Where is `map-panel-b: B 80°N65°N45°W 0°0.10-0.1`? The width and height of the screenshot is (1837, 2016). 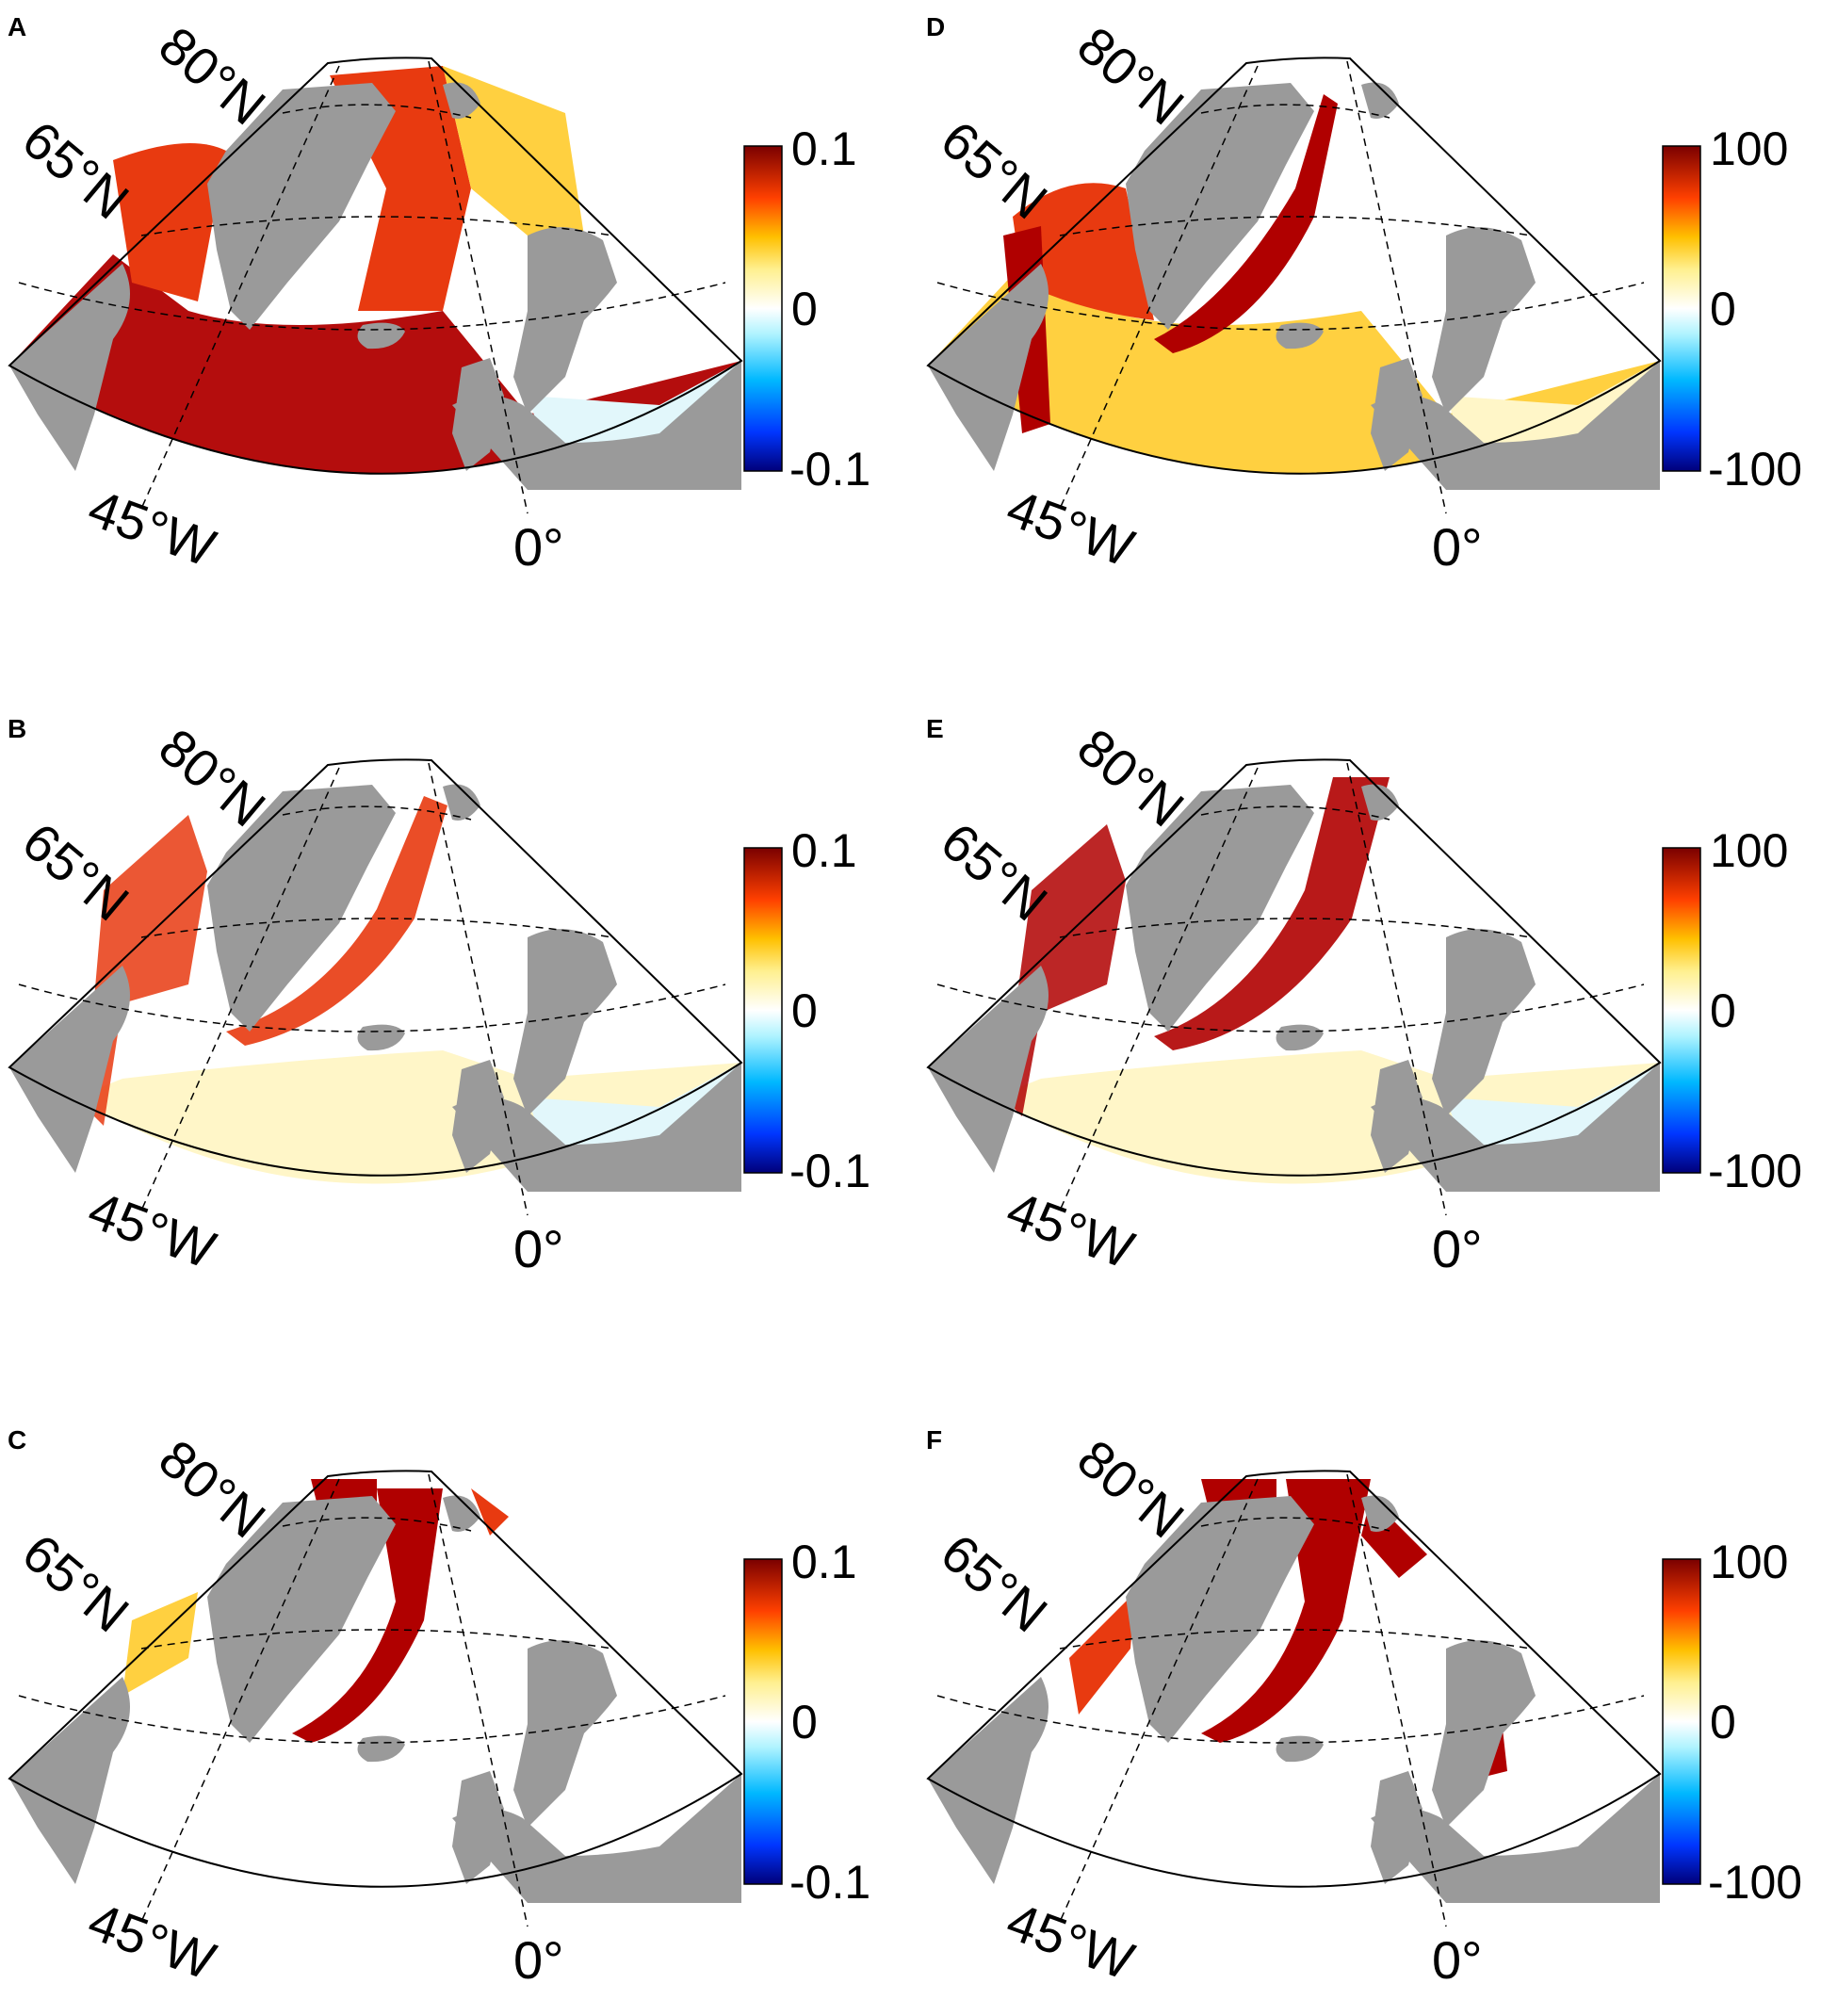 map-panel-b: B 80°N65°N45°W 0°0.10-0.1 is located at coordinates (439, 996).